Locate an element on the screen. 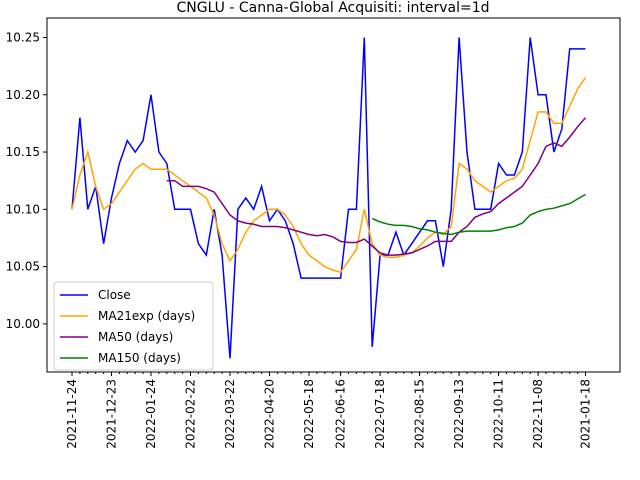 The height and width of the screenshot is (480, 640). x-tick-label: 2022-03-22 is located at coordinates (230, 414).